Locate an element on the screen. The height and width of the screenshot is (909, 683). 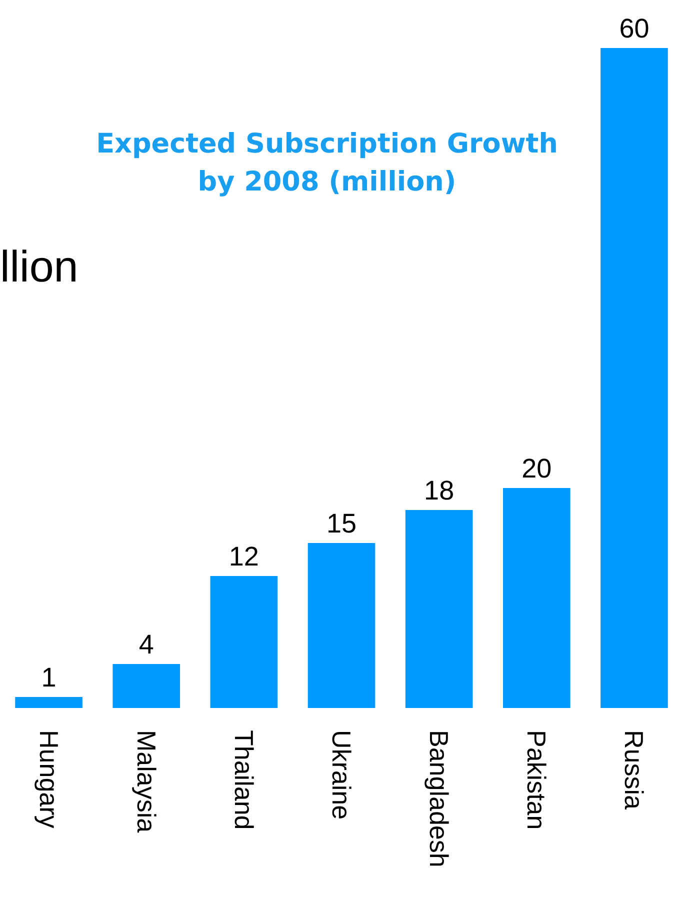
x-tick-label: Bangladesh is located at coordinates (439, 799).